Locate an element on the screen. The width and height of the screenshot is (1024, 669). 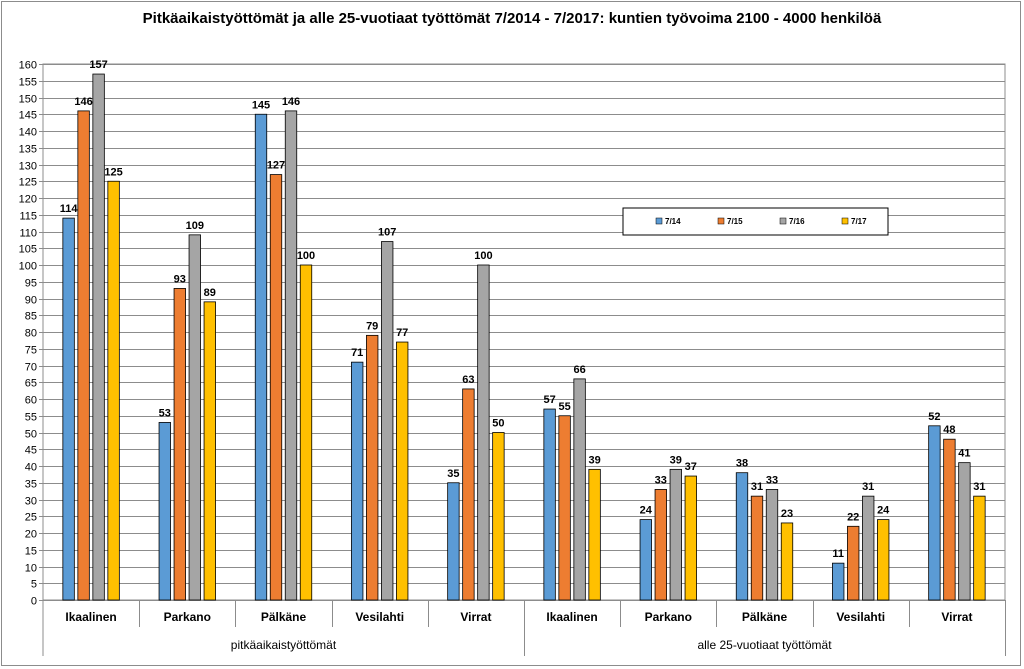
y-tick-label: 130 is located at coordinates (28, 167).